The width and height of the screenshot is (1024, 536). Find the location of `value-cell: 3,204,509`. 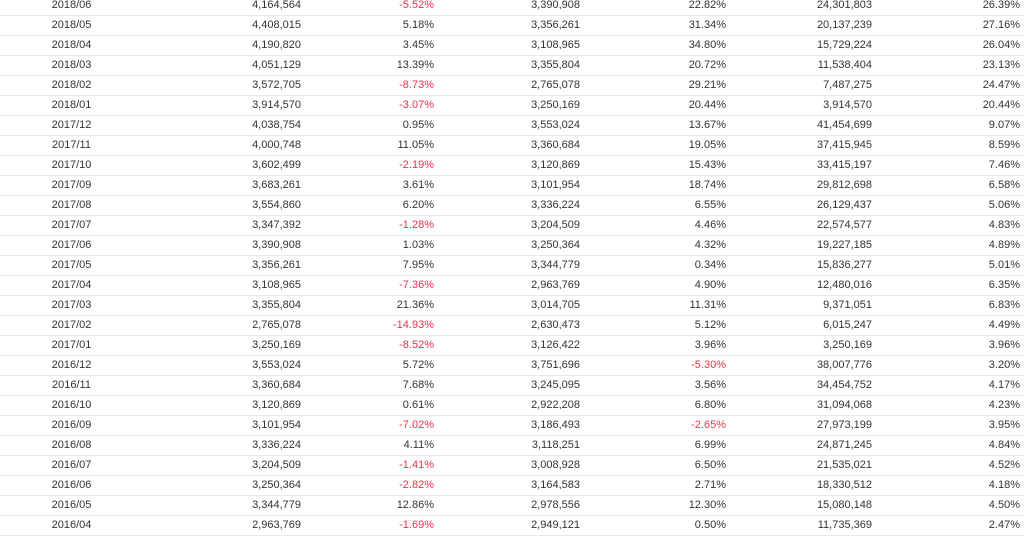

value-cell: 3,204,509 is located at coordinates (276, 465).